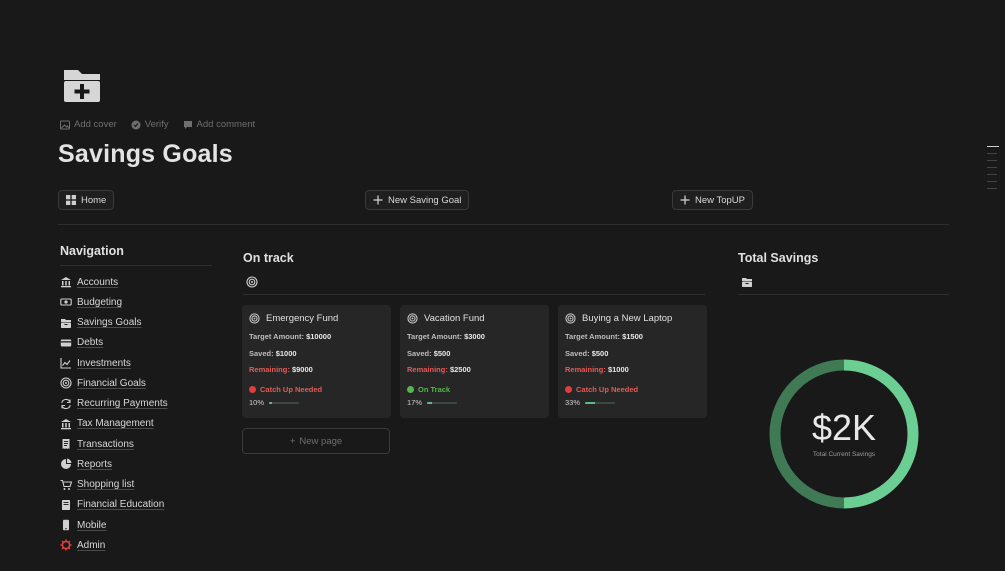 This screenshot has height=571, width=1005. What do you see at coordinates (94, 200) in the screenshot?
I see `home-button-label: Home` at bounding box center [94, 200].